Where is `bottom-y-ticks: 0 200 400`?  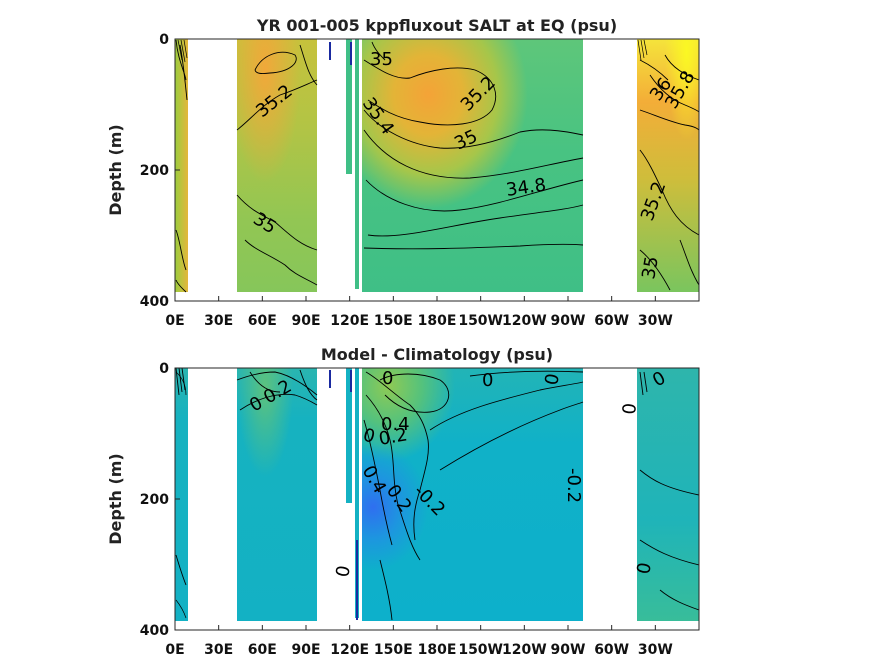 bottom-y-ticks: 0 200 400 is located at coordinates (160, 500).